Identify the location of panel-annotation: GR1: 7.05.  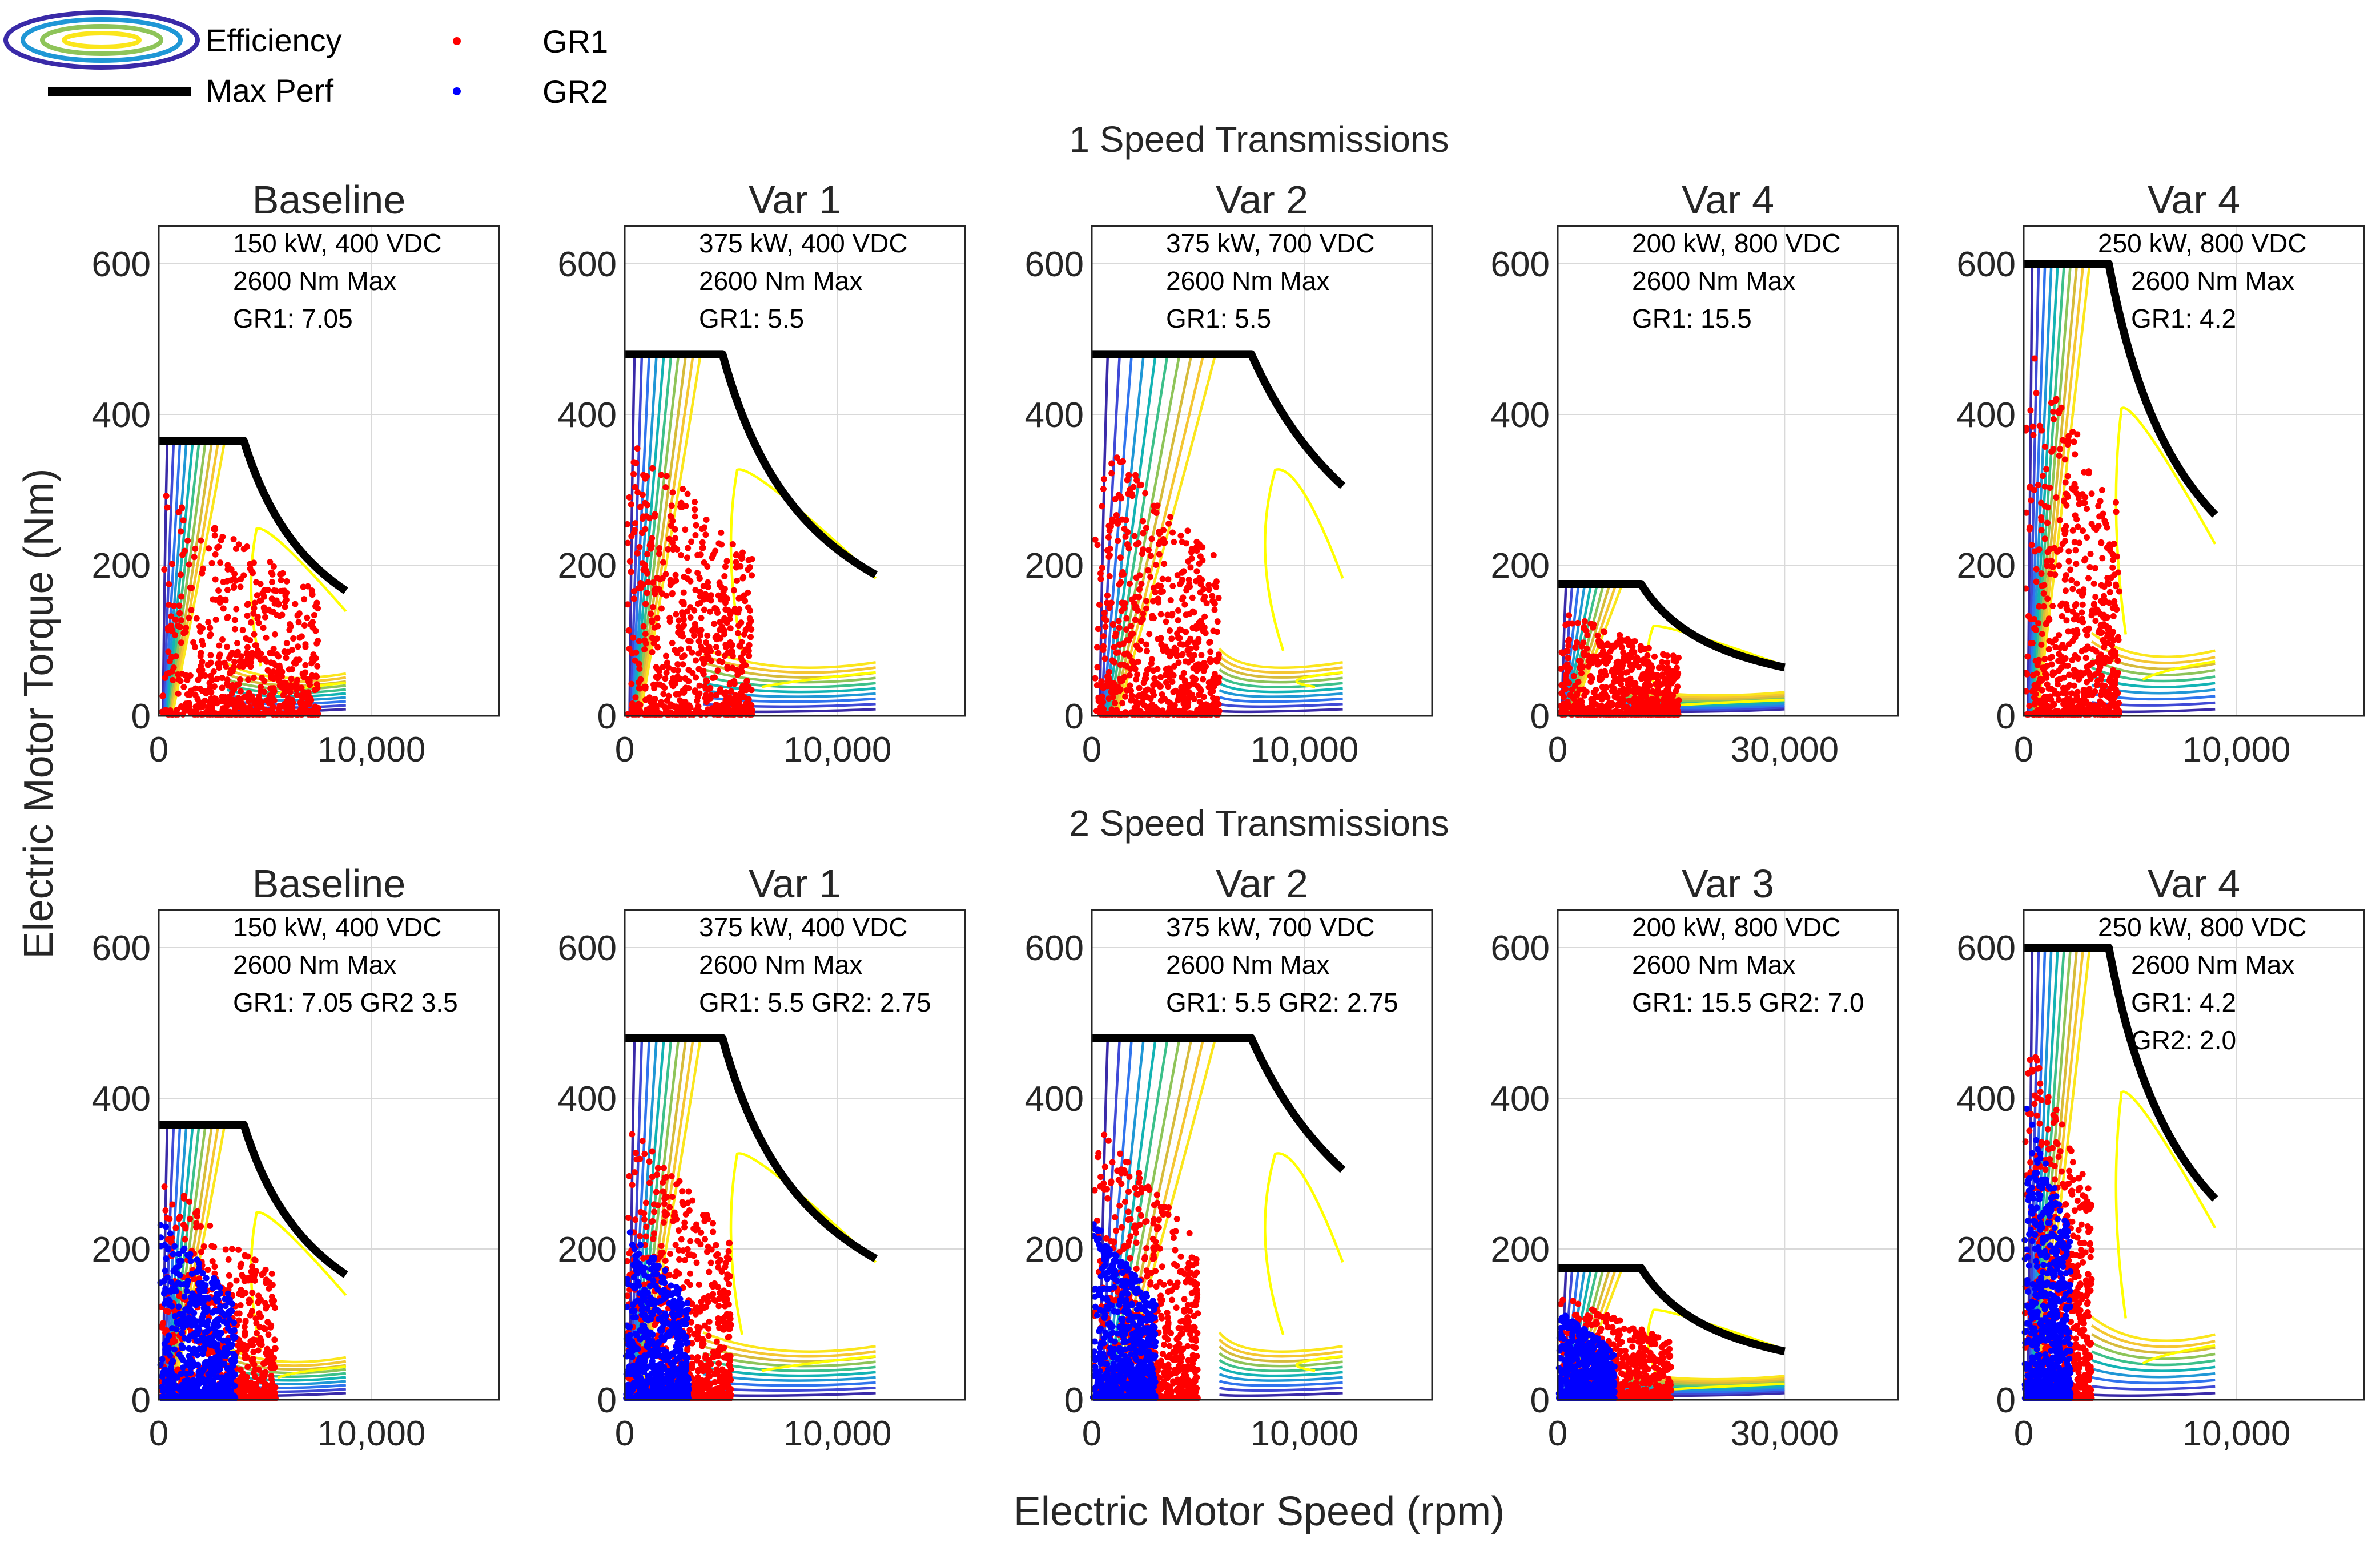
(293, 318).